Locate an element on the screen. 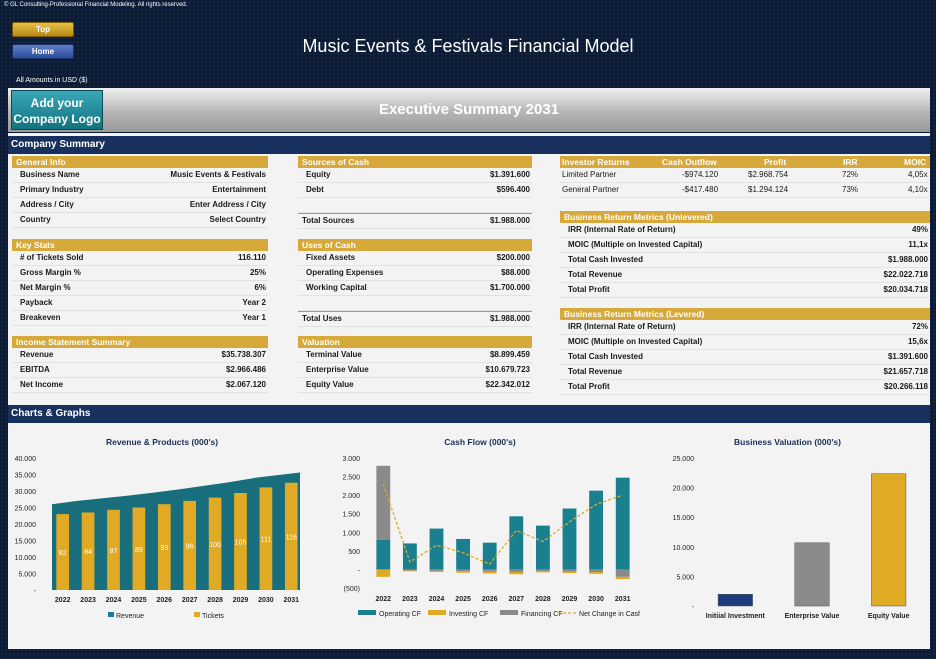 Image resolution: width=936 pixels, height=659 pixels. y-tick-label: 20.000 is located at coordinates (26, 525).